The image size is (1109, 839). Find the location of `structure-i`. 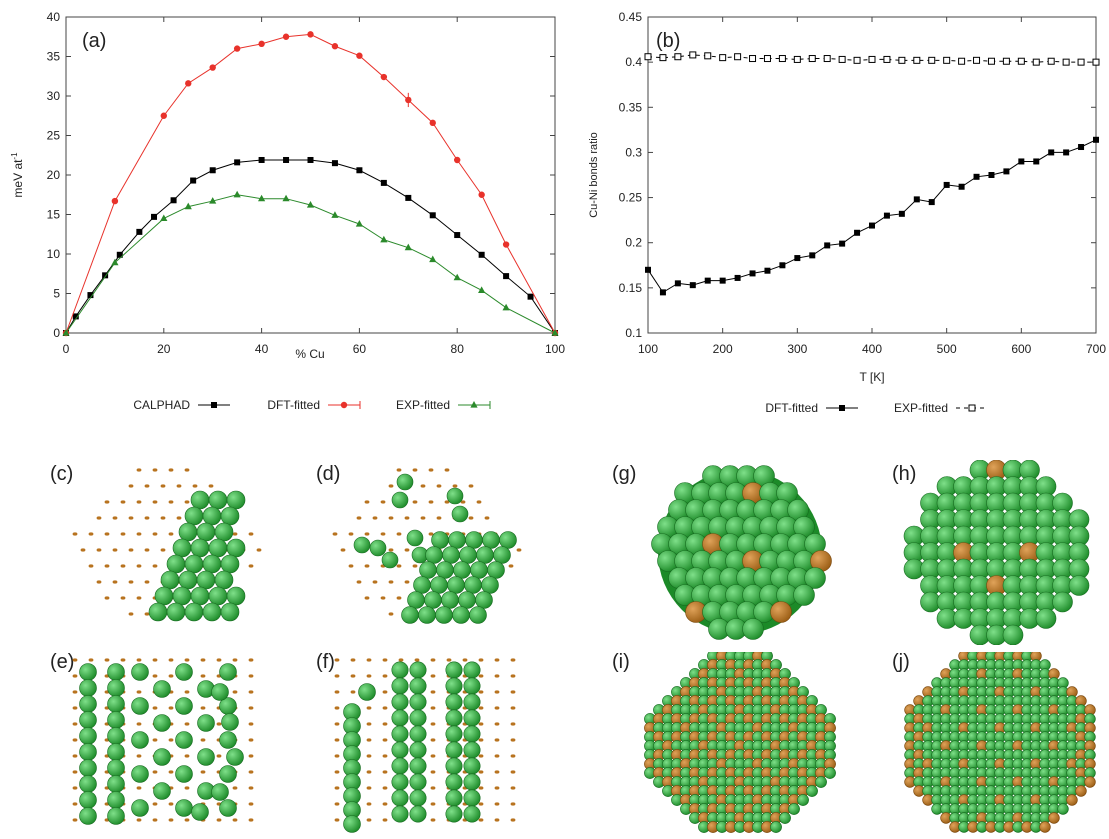

structure-i is located at coordinates (740, 742).